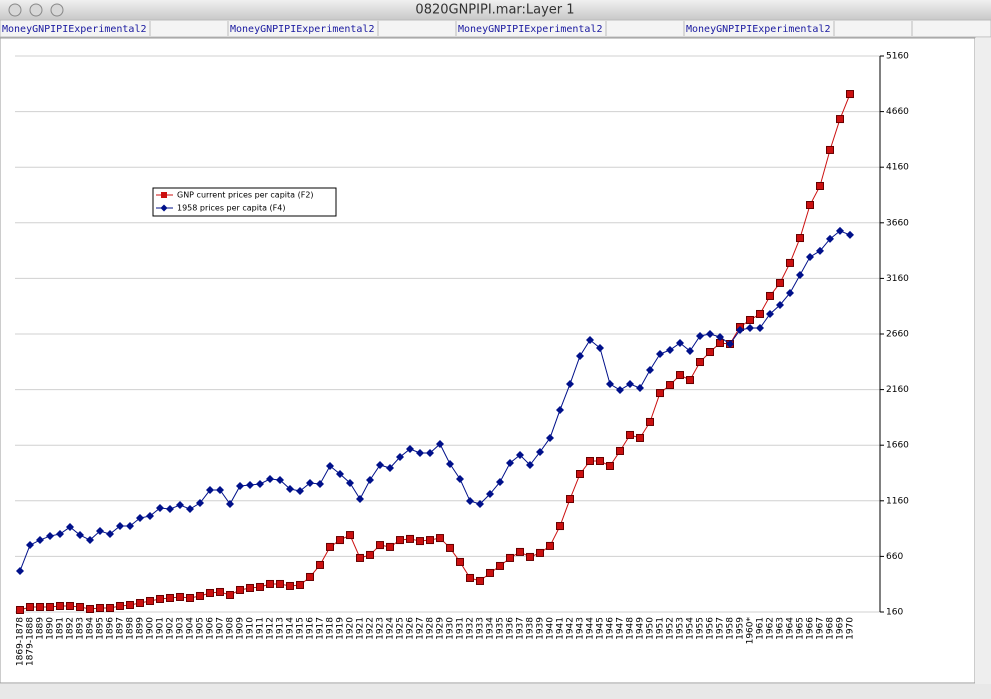 The width and height of the screenshot is (991, 699). I want to click on x-tick-label: 1959, so click(741, 628).